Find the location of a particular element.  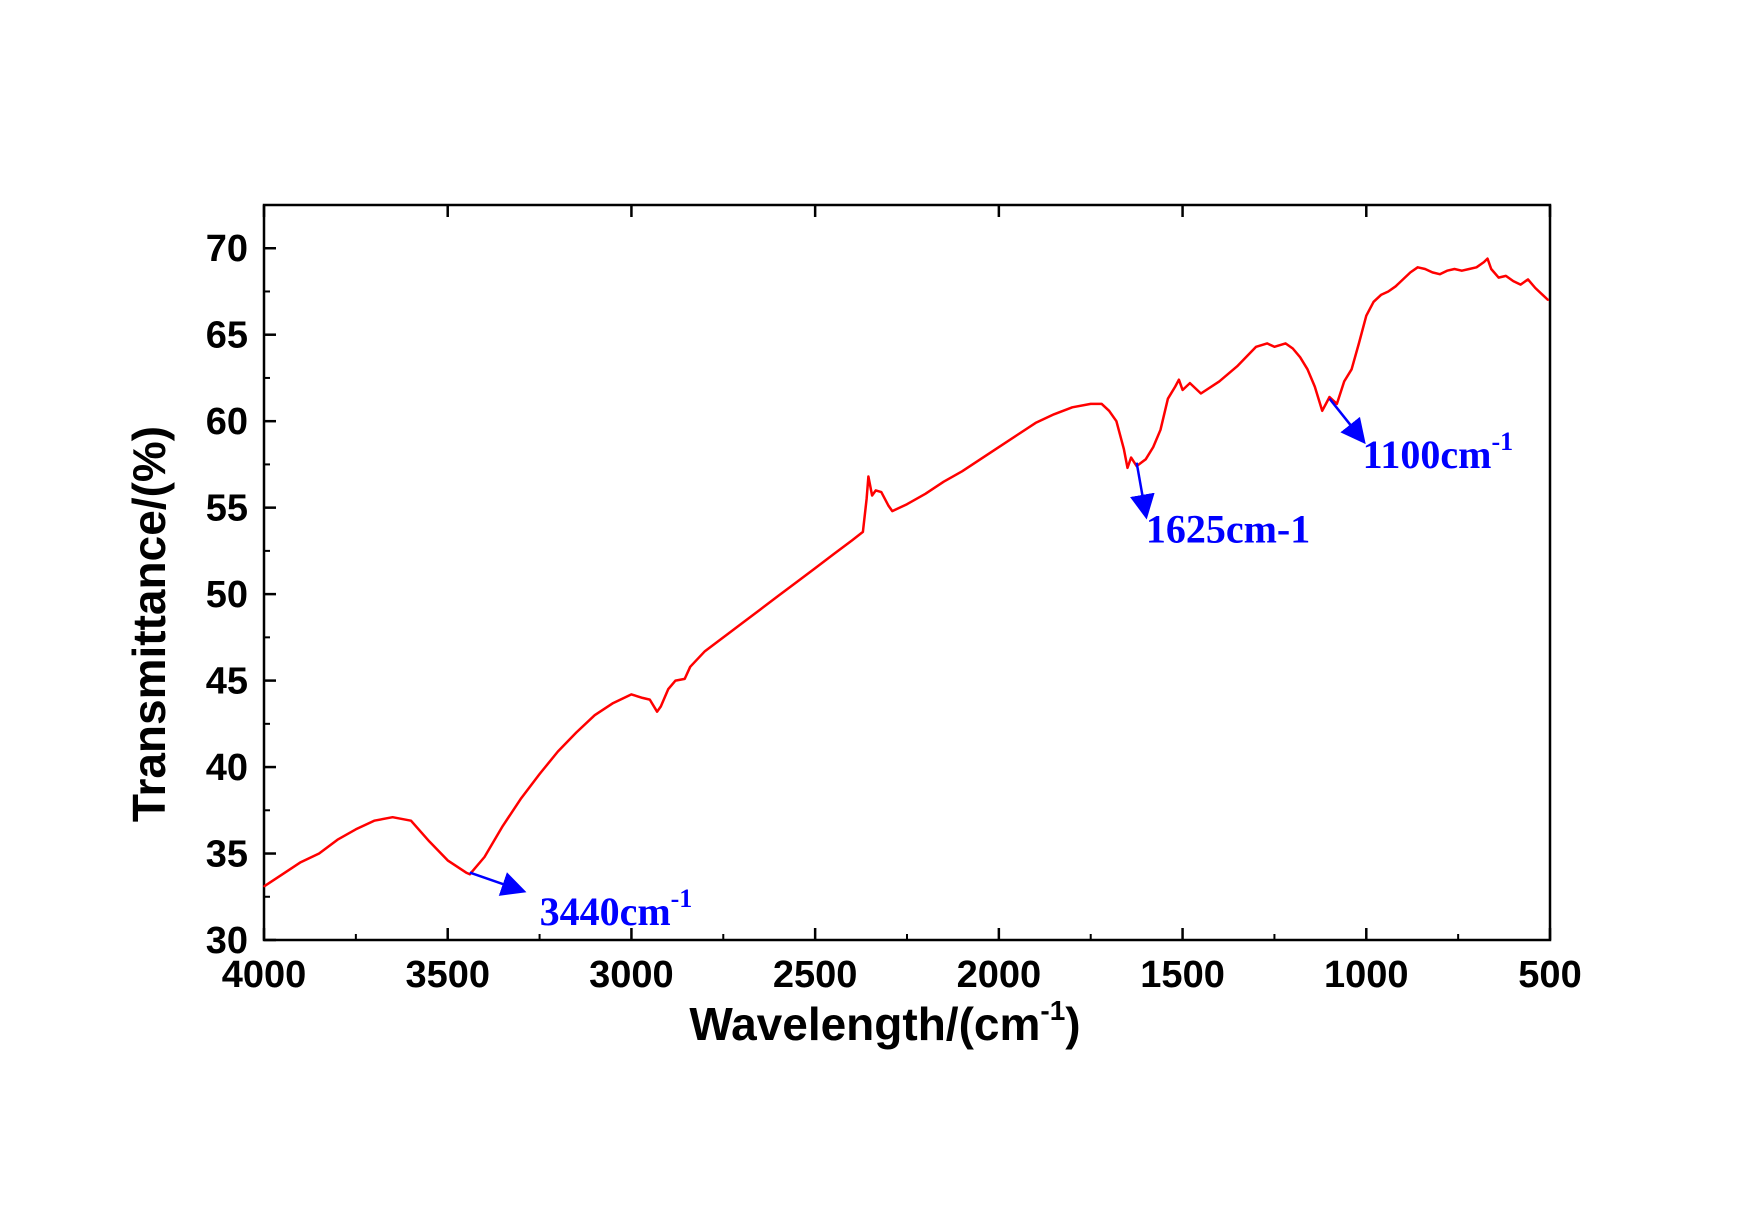

annotation-label: 3440cm-1 is located at coordinates (616, 909).